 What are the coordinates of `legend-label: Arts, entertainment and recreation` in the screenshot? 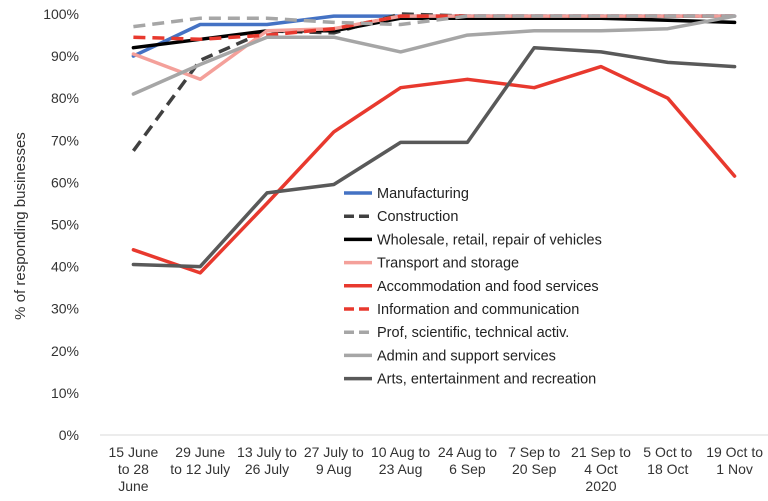 It's located at (486, 380).